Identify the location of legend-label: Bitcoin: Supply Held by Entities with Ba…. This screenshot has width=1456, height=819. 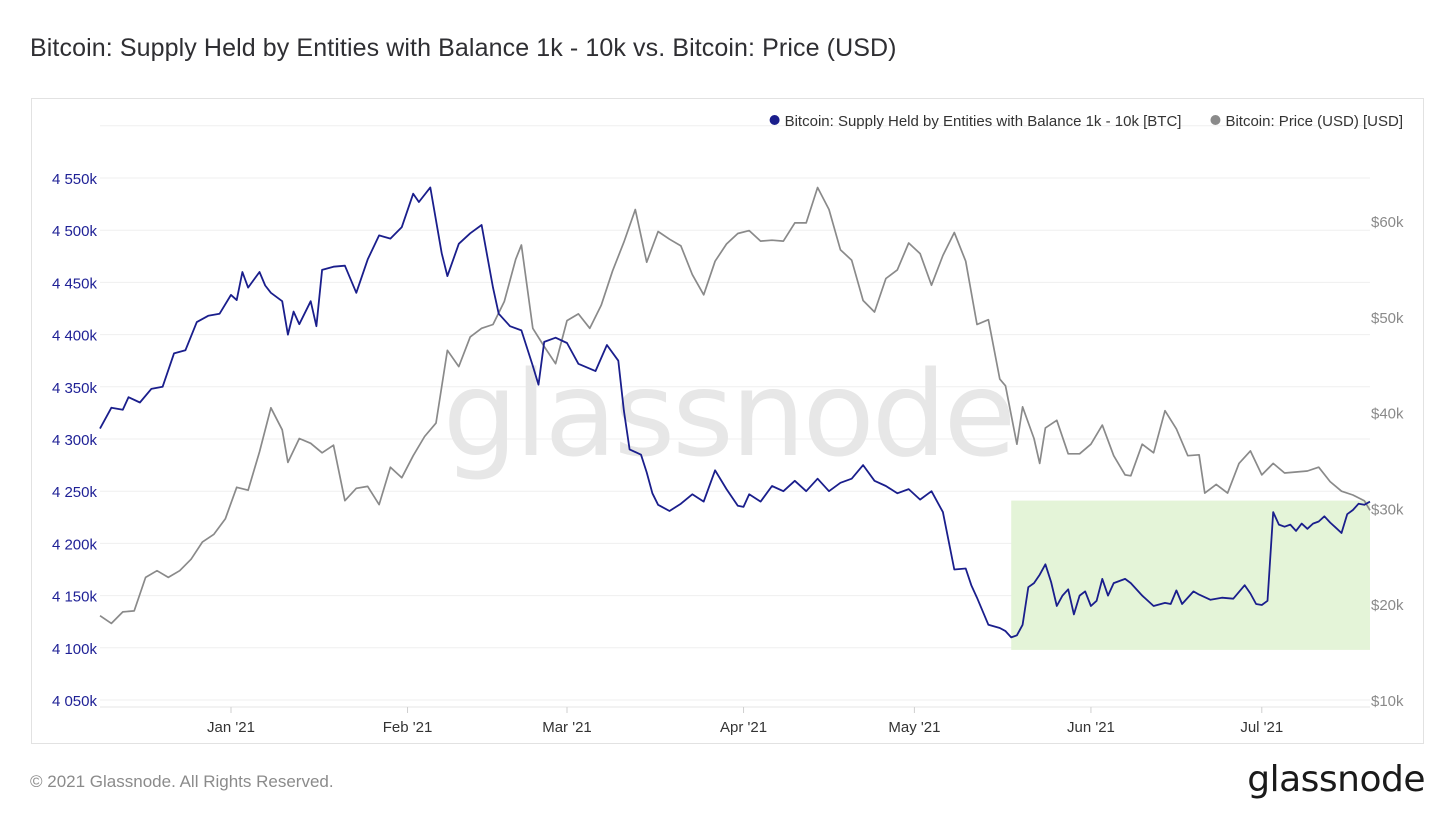
(983, 121).